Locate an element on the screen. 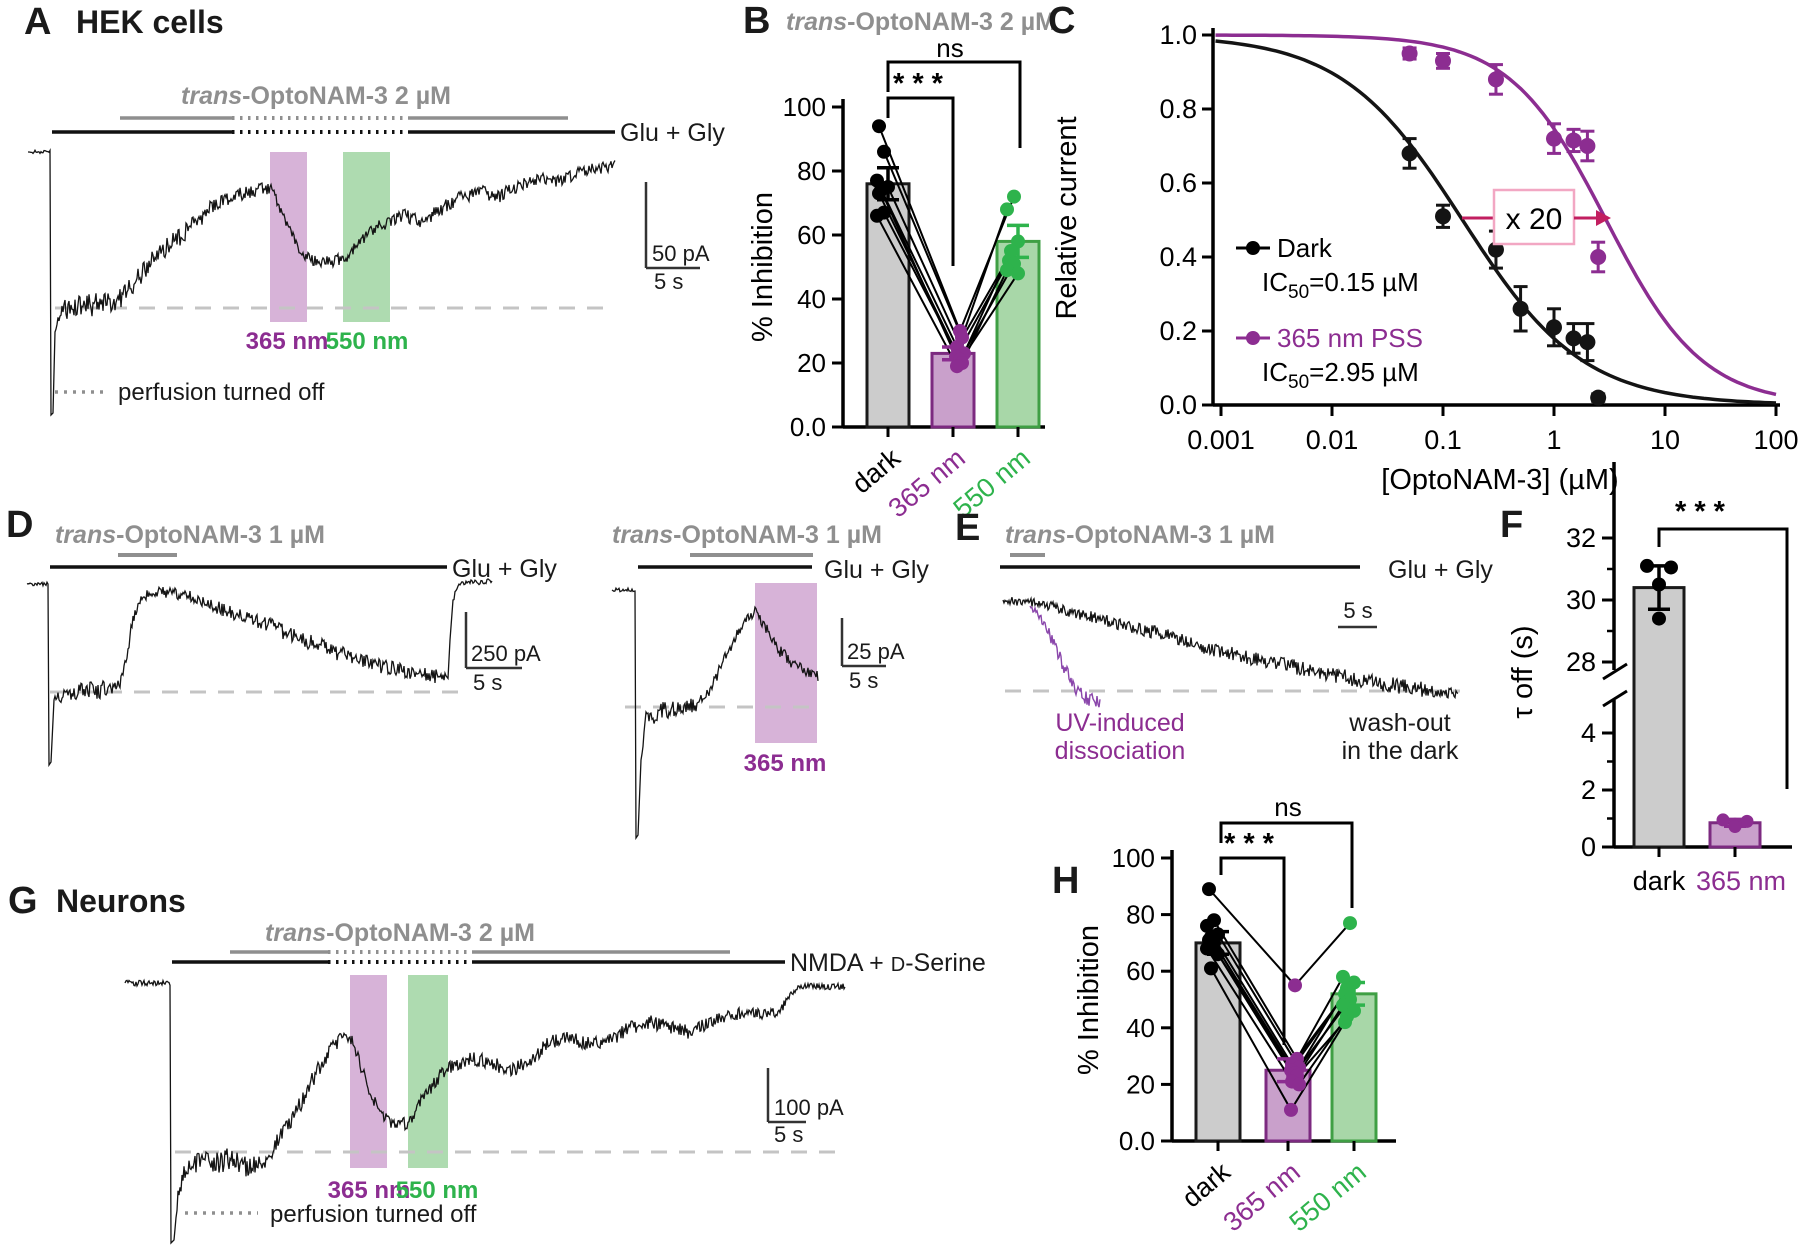 The height and width of the screenshot is (1254, 1804). agonist-smallcap: D is located at coordinates (898, 965).